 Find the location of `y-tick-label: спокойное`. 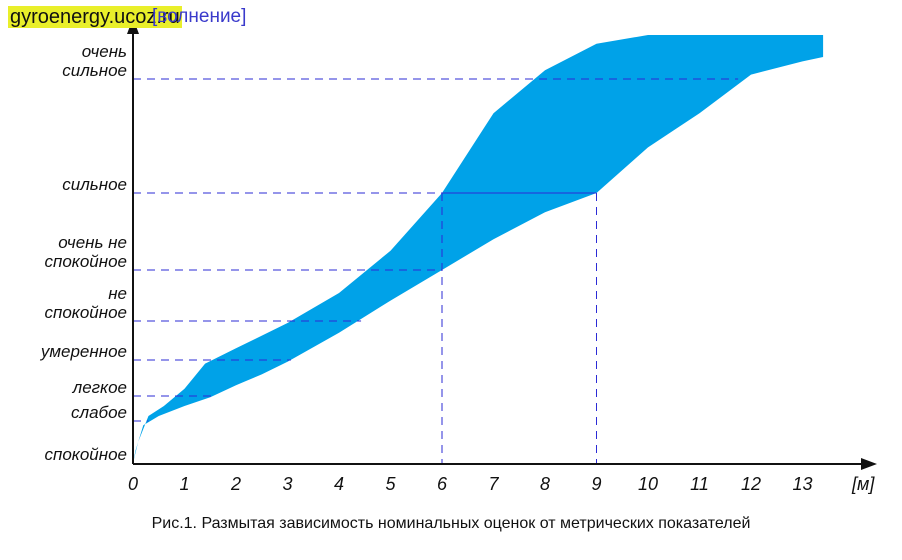

y-tick-label: спокойное is located at coordinates (85, 454).